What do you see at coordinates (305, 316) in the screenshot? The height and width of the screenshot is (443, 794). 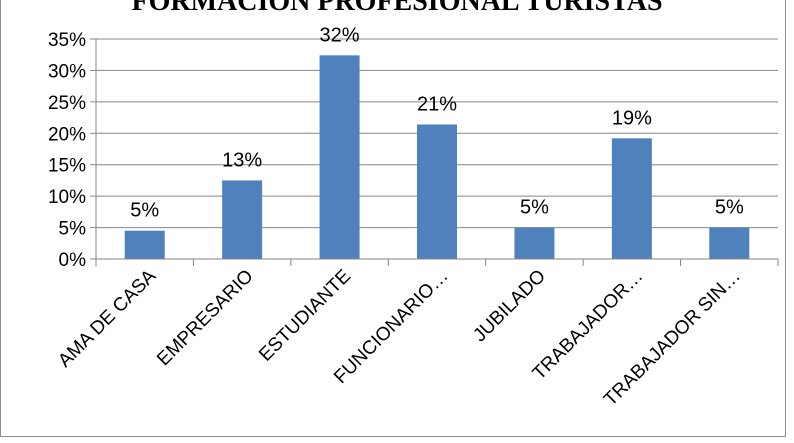 I see `category-label: ESTUDIANTE` at bounding box center [305, 316].